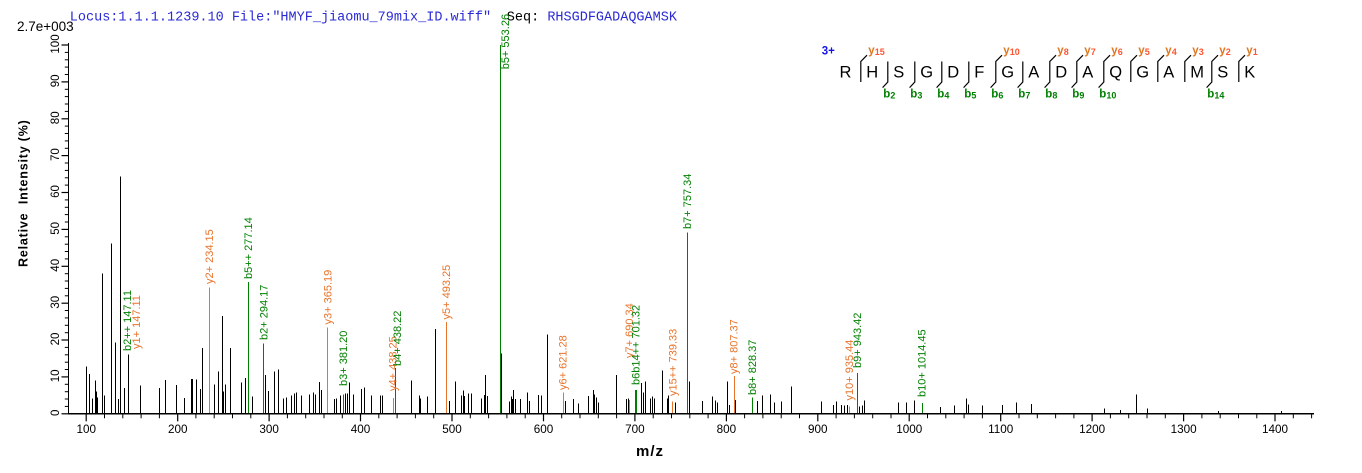  What do you see at coordinates (735, 346) in the screenshot?
I see `svg-text: y8+ 807.37` at bounding box center [735, 346].